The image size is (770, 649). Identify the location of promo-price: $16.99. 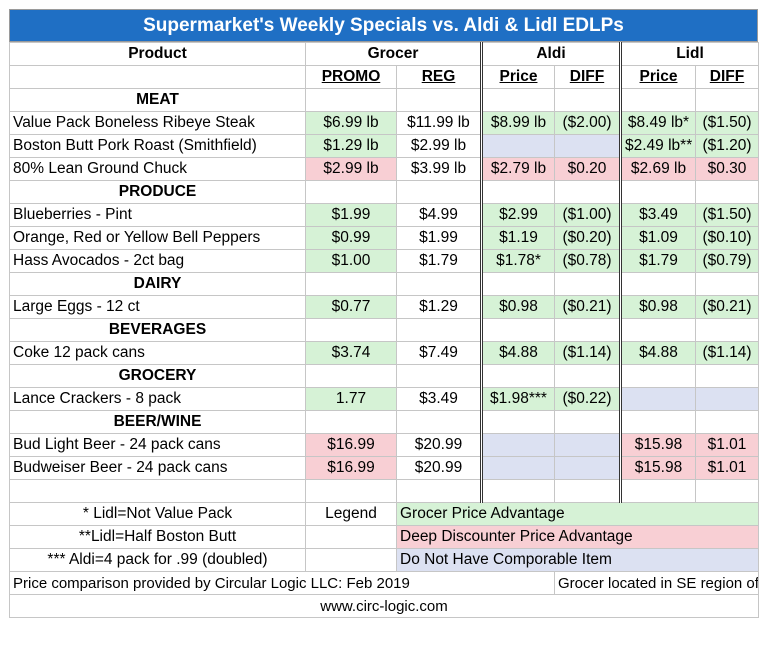
(351, 468).